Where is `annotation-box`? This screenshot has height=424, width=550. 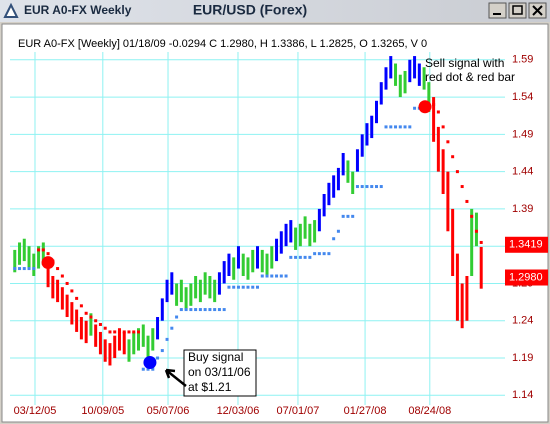 annotation-box is located at coordinates (220, 373).